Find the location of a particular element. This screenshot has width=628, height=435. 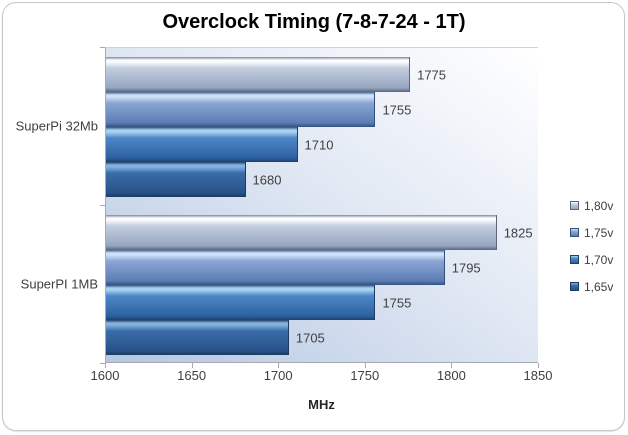

legend-label: 1,75v is located at coordinates (599, 232).